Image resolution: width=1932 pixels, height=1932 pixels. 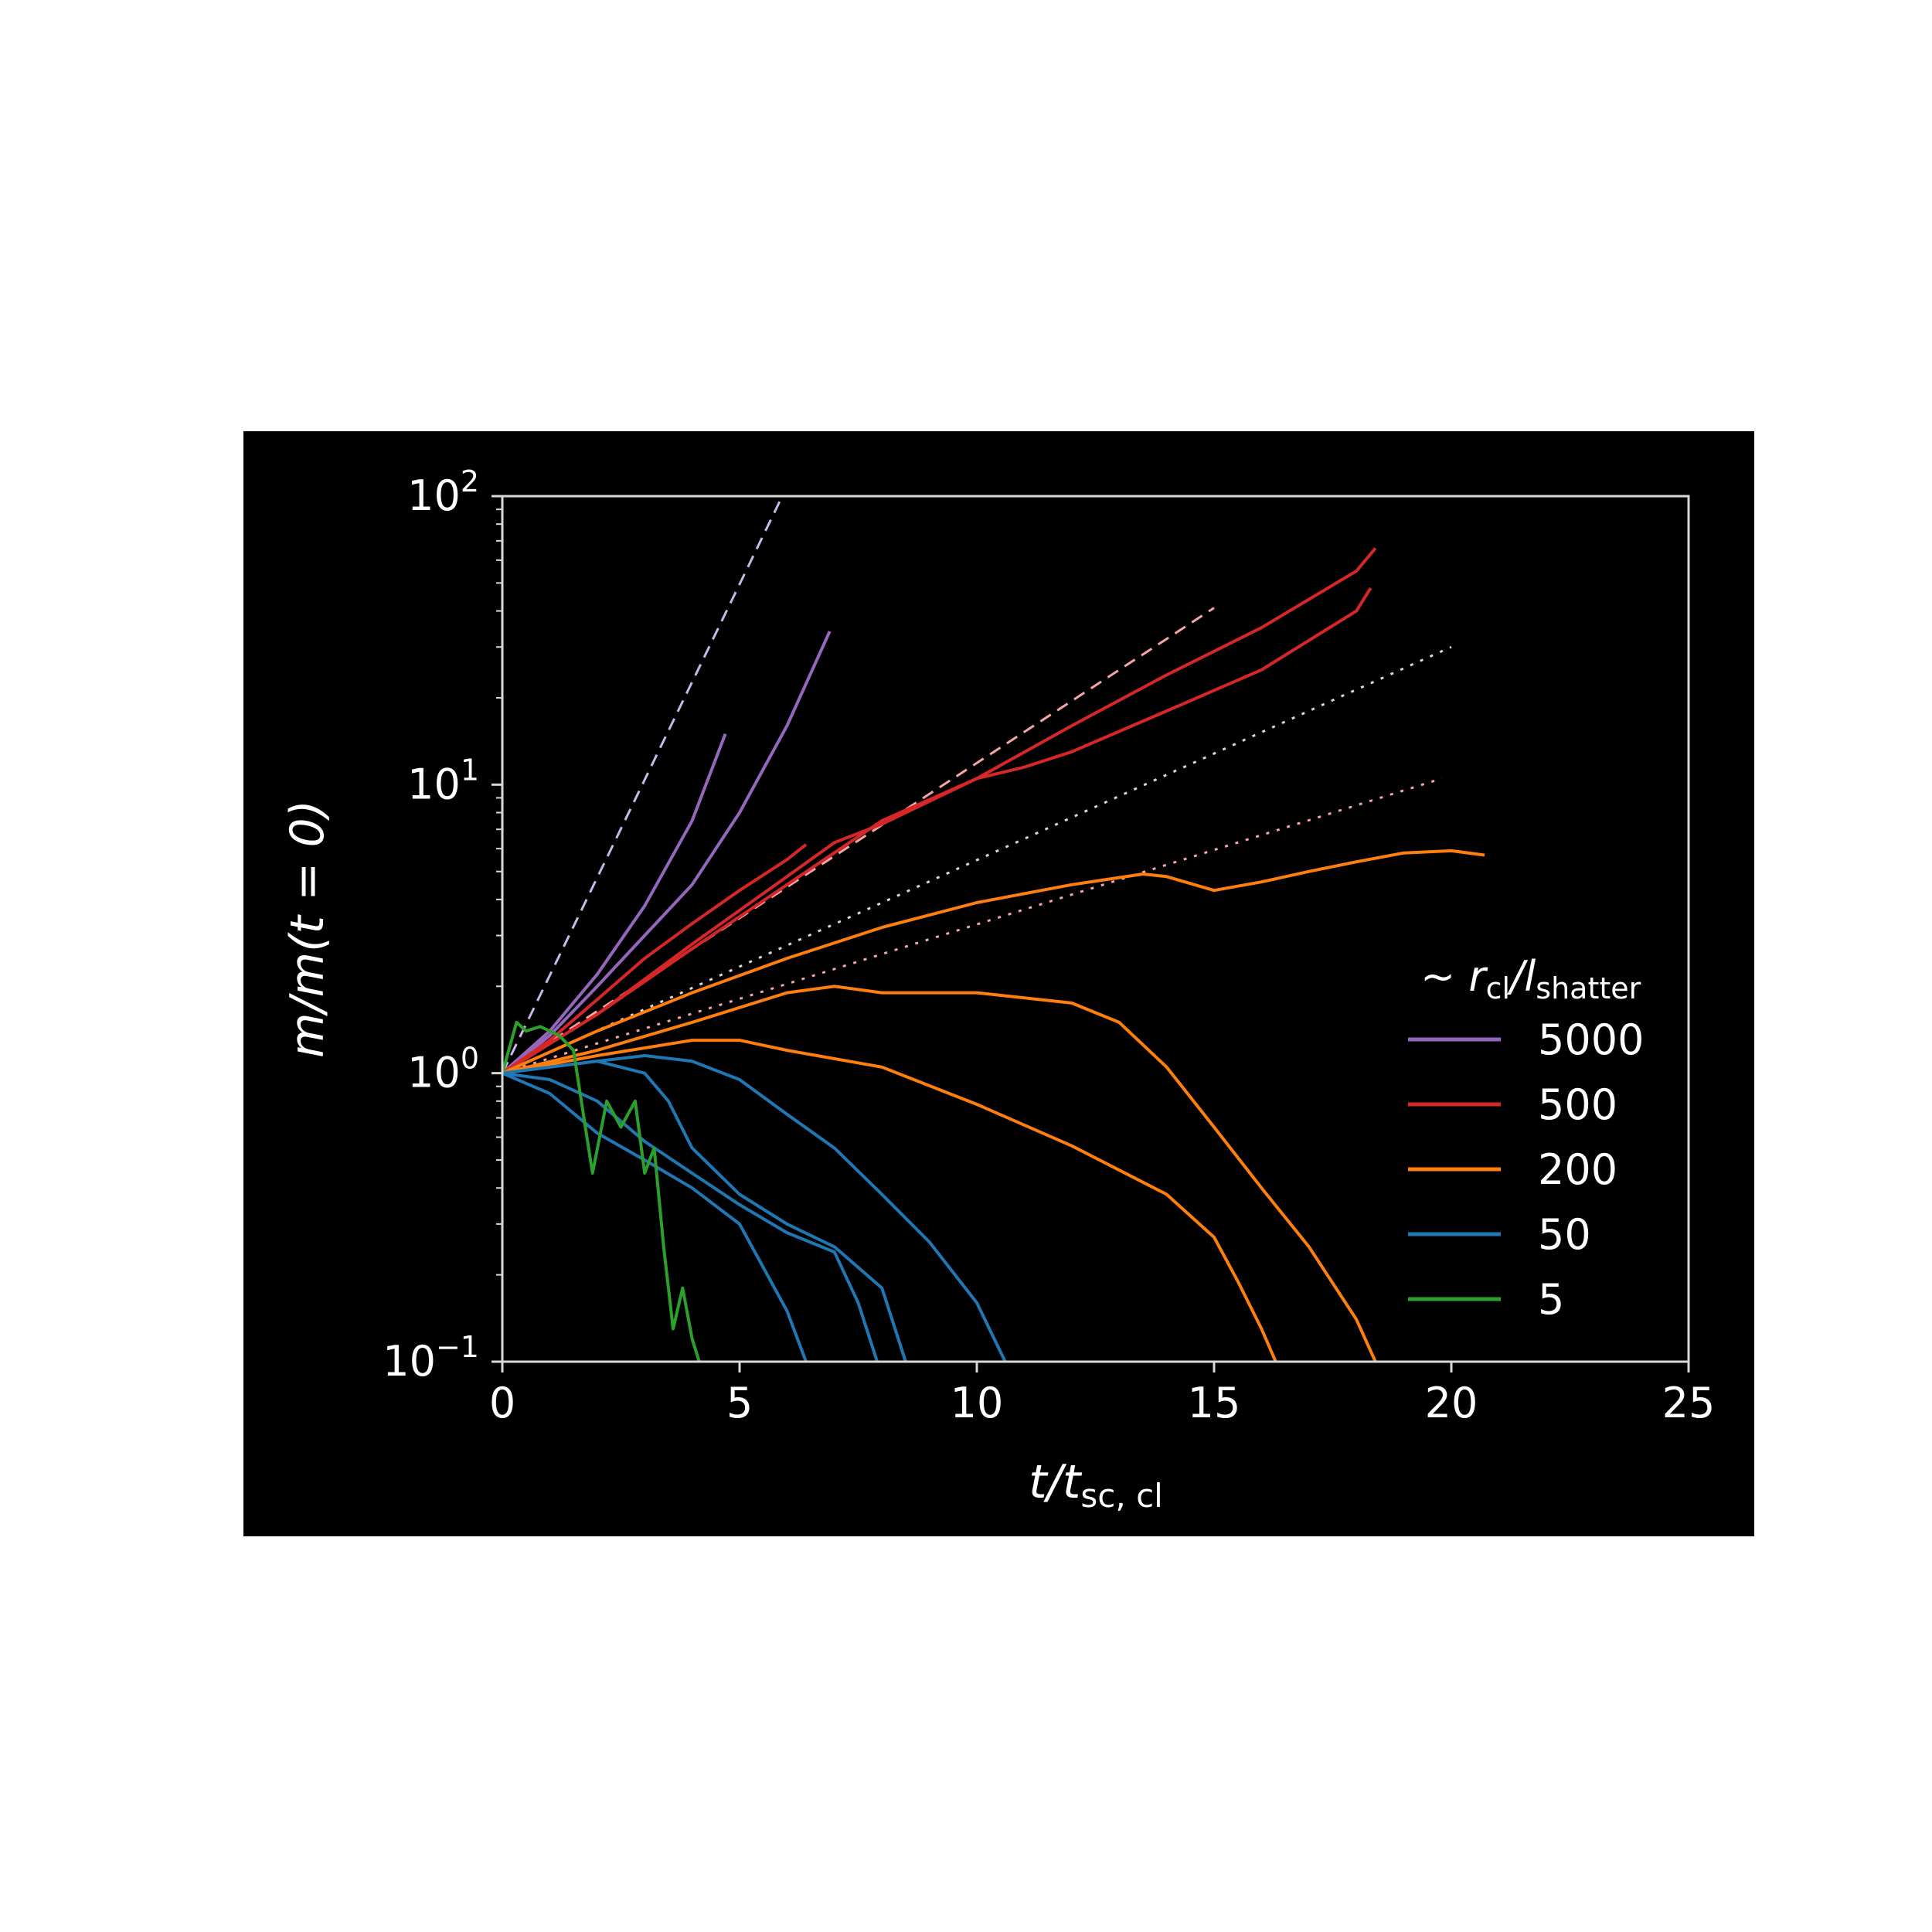 I want to click on legend-title: ~ rcl/lshatter, so click(x=1531, y=978).